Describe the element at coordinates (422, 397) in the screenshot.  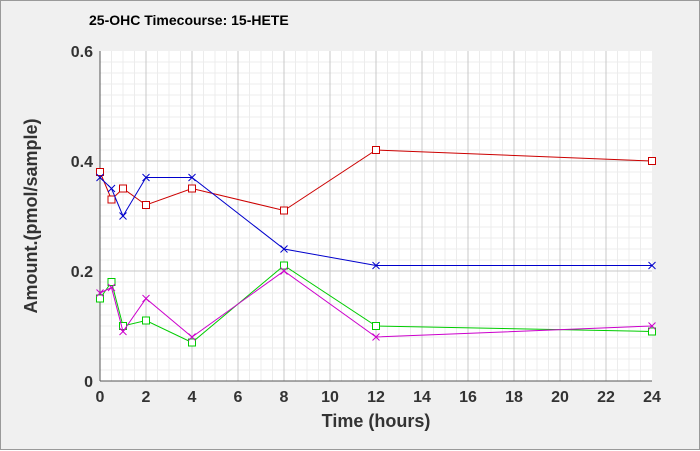
I see `x-tick-label: 14` at that location.